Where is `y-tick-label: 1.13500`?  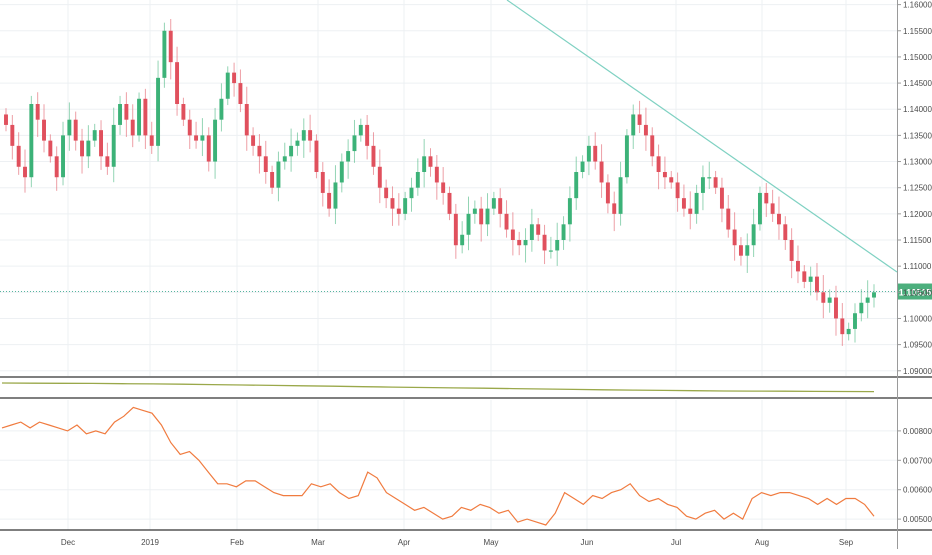
y-tick-label: 1.13500 is located at coordinates (917, 135).